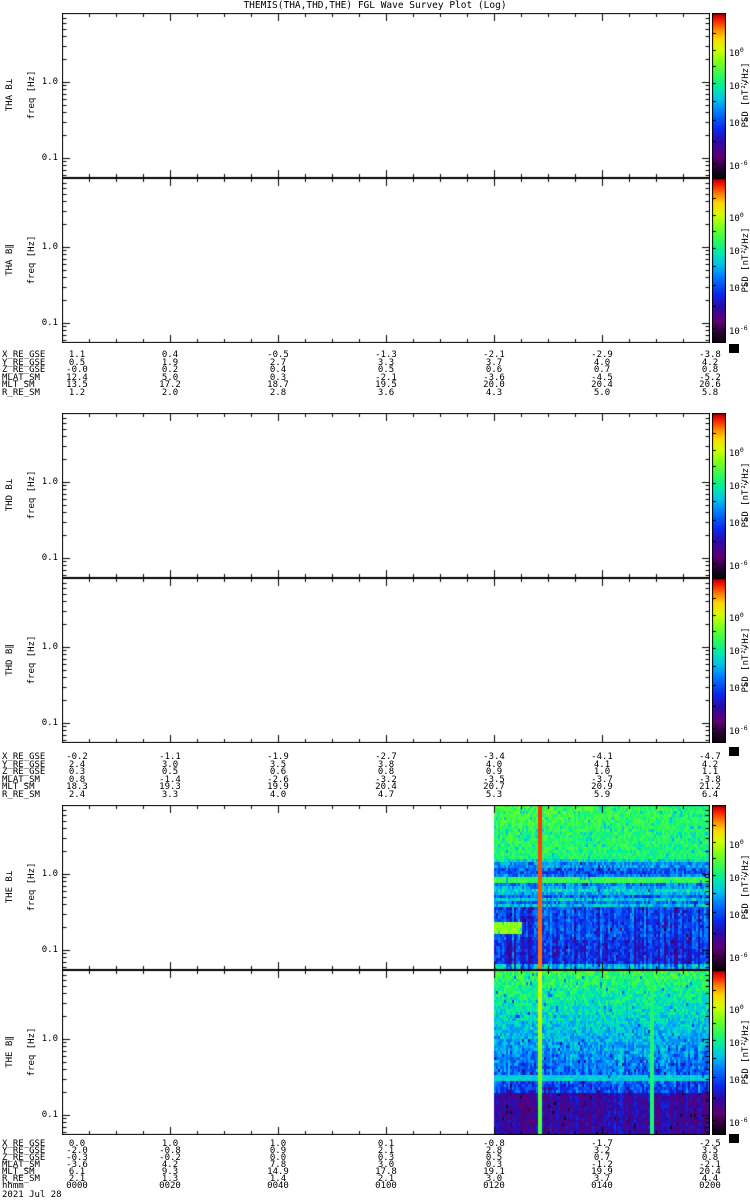 The image size is (750, 1200). I want to click on ephemeris-value: -1.9, so click(278, 757).